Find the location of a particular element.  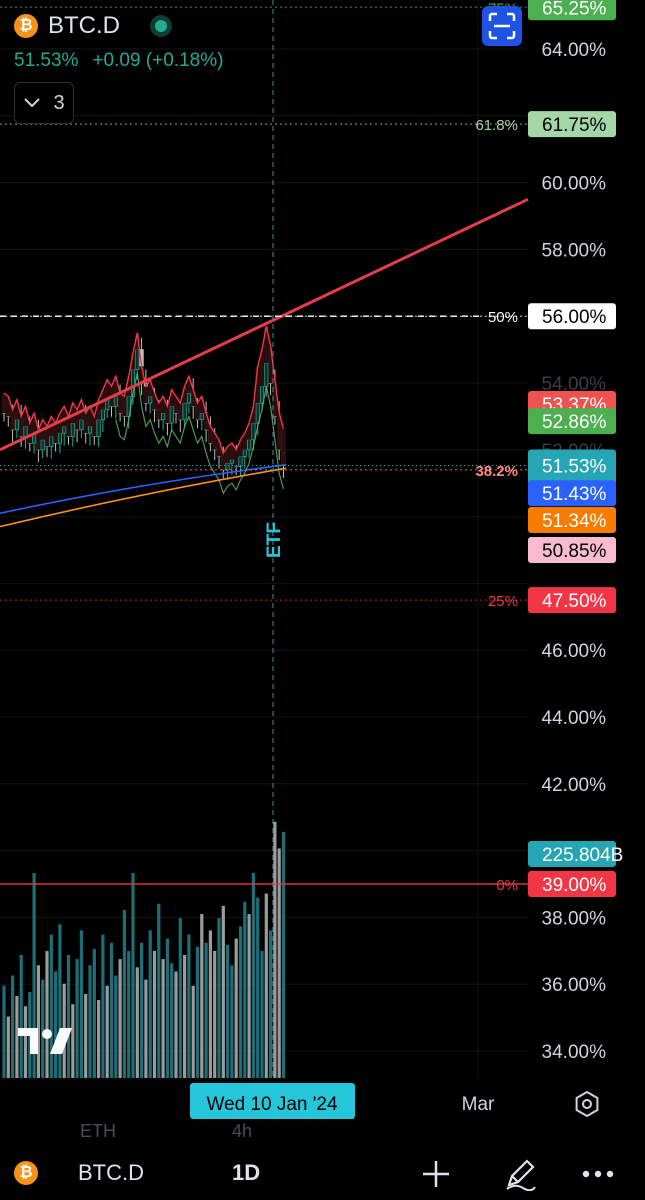

more-button is located at coordinates (598, 1174).